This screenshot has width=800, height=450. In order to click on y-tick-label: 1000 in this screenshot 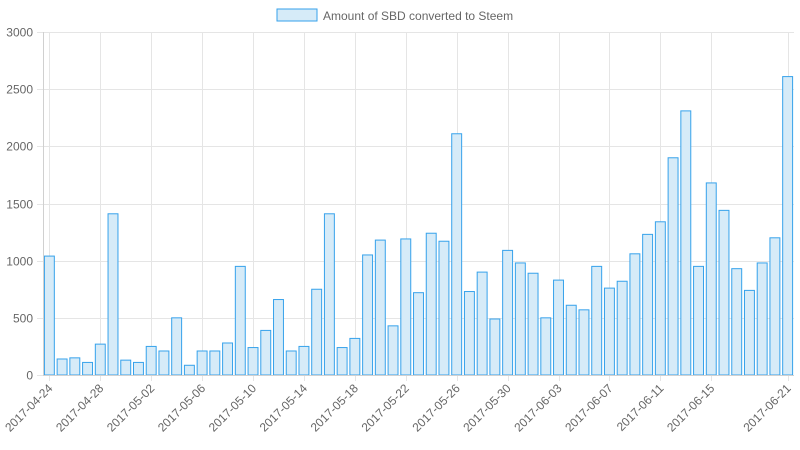, I will do `click(19, 262)`.